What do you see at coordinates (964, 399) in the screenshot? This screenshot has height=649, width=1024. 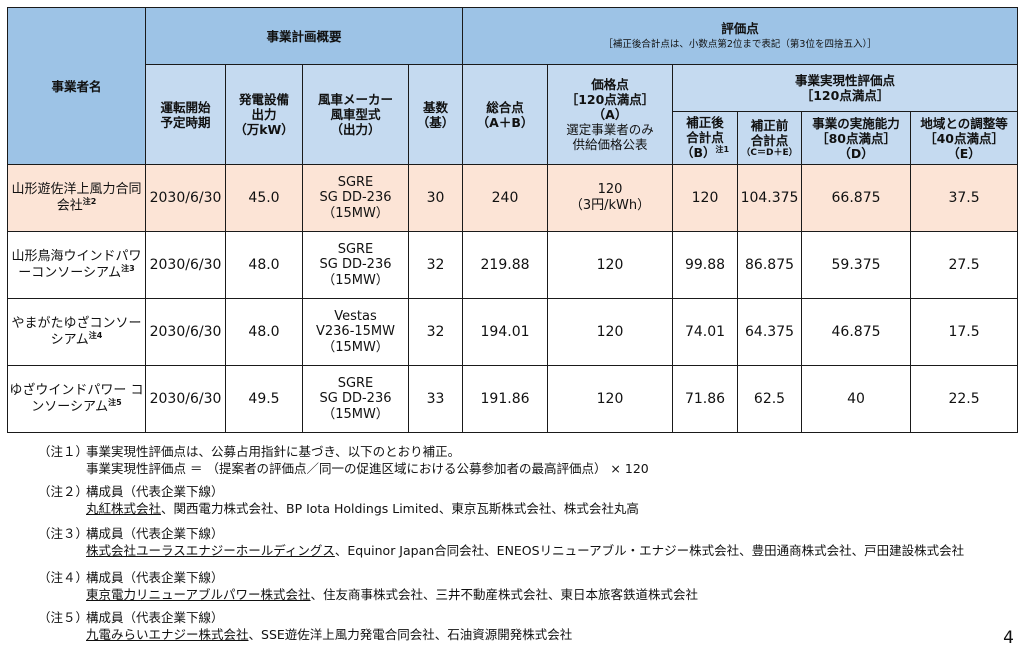 I see `regional-score: 22.5` at bounding box center [964, 399].